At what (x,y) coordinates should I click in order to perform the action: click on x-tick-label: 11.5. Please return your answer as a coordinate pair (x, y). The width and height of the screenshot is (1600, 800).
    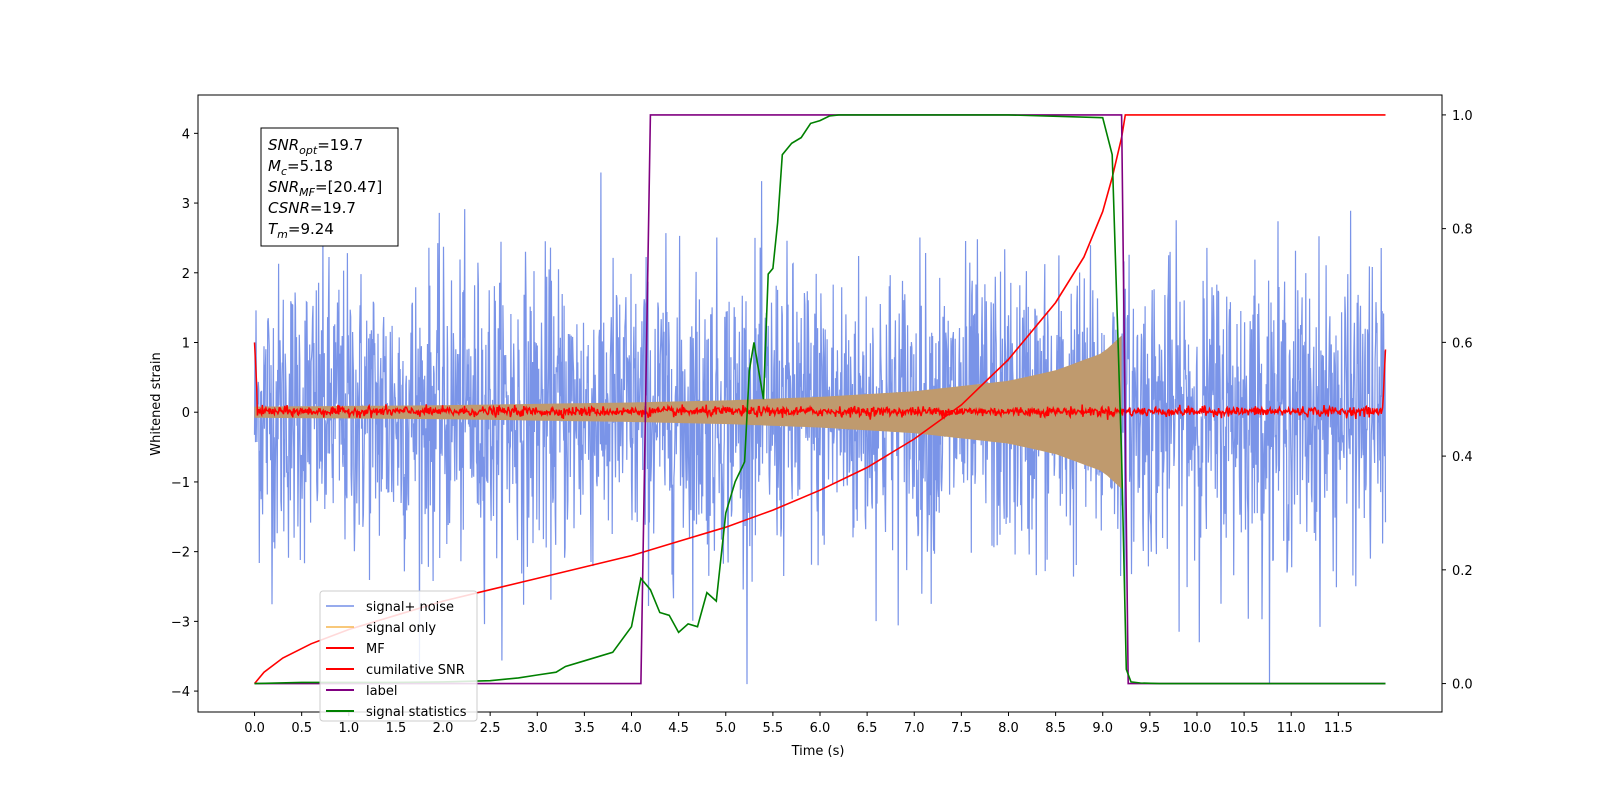
    Looking at the image, I should click on (1338, 728).